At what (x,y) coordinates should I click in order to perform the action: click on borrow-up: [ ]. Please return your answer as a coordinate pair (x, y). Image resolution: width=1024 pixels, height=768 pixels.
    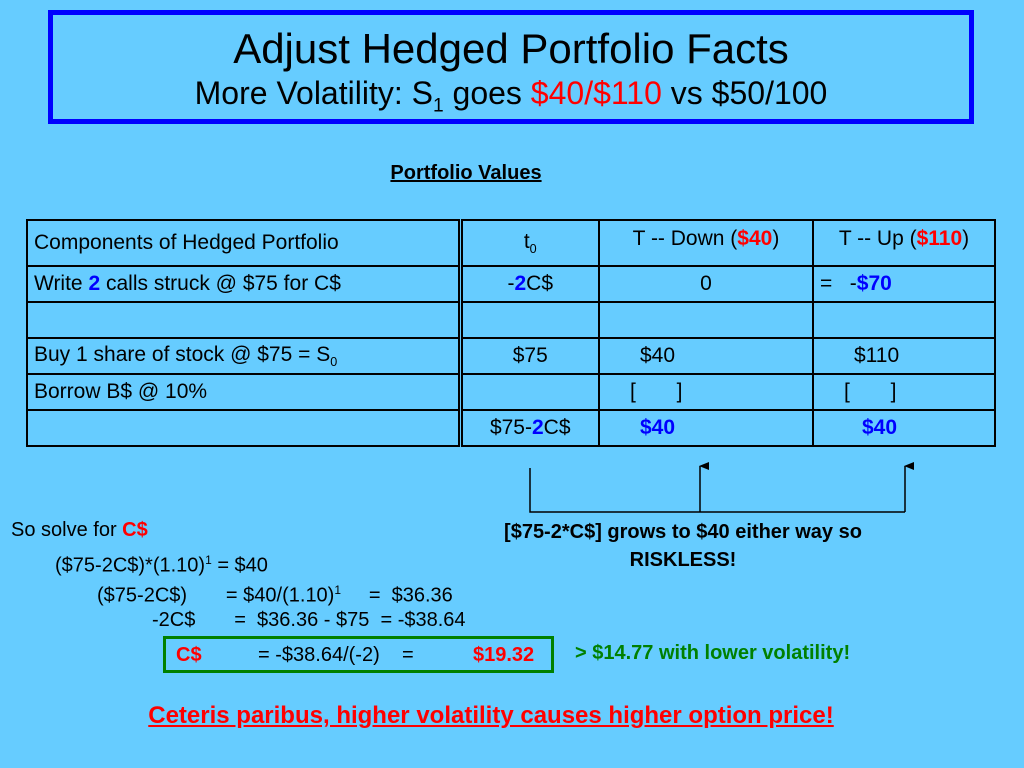
    Looking at the image, I should click on (904, 392).